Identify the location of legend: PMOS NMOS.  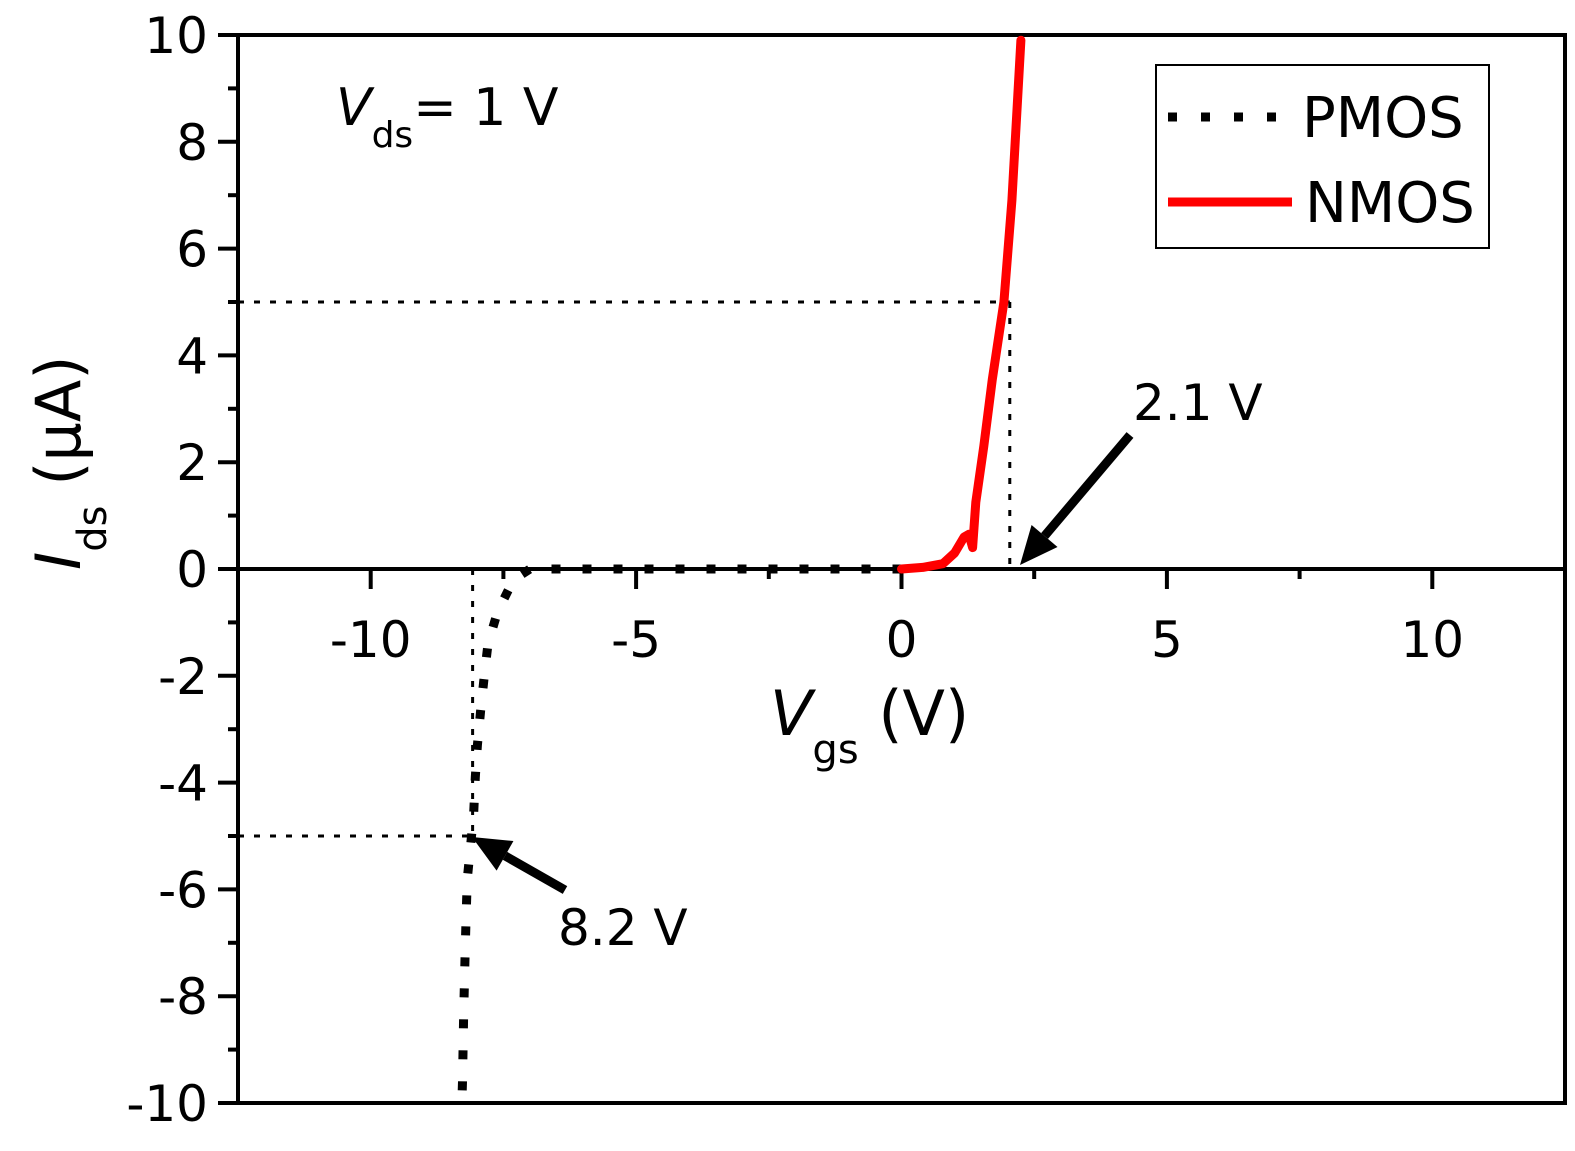
(1322, 156).